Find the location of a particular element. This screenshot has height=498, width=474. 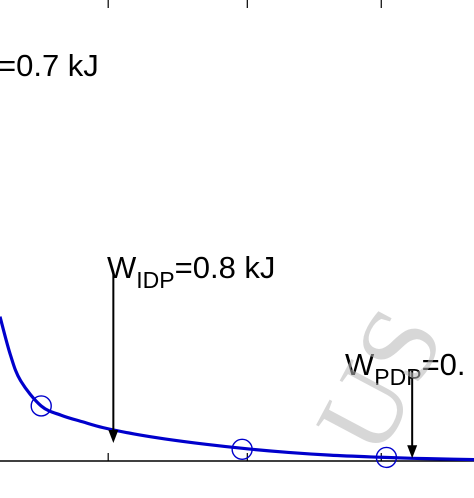

annotation-idp-energy: WIDP=0.8 kJ is located at coordinates (191, 271).